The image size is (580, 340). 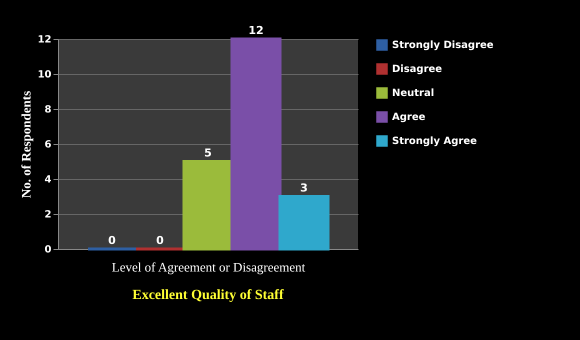 What do you see at coordinates (48, 145) in the screenshot?
I see `y-tick-label: 6` at bounding box center [48, 145].